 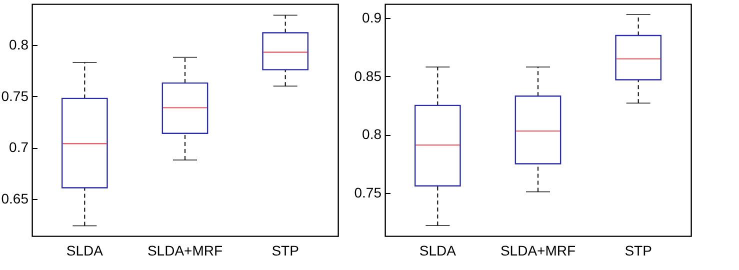 What do you see at coordinates (368, 76) in the screenshot?
I see `y-tick-label: 0.85` at bounding box center [368, 76].